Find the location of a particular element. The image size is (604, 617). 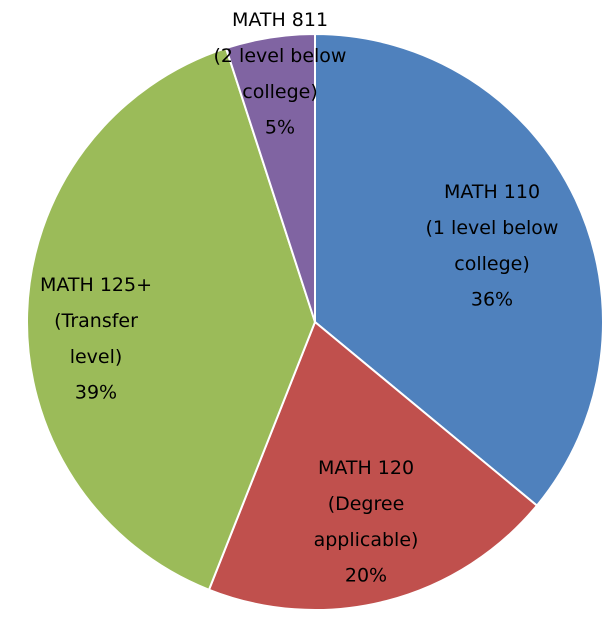

value-label: 20% is located at coordinates (366, 576).